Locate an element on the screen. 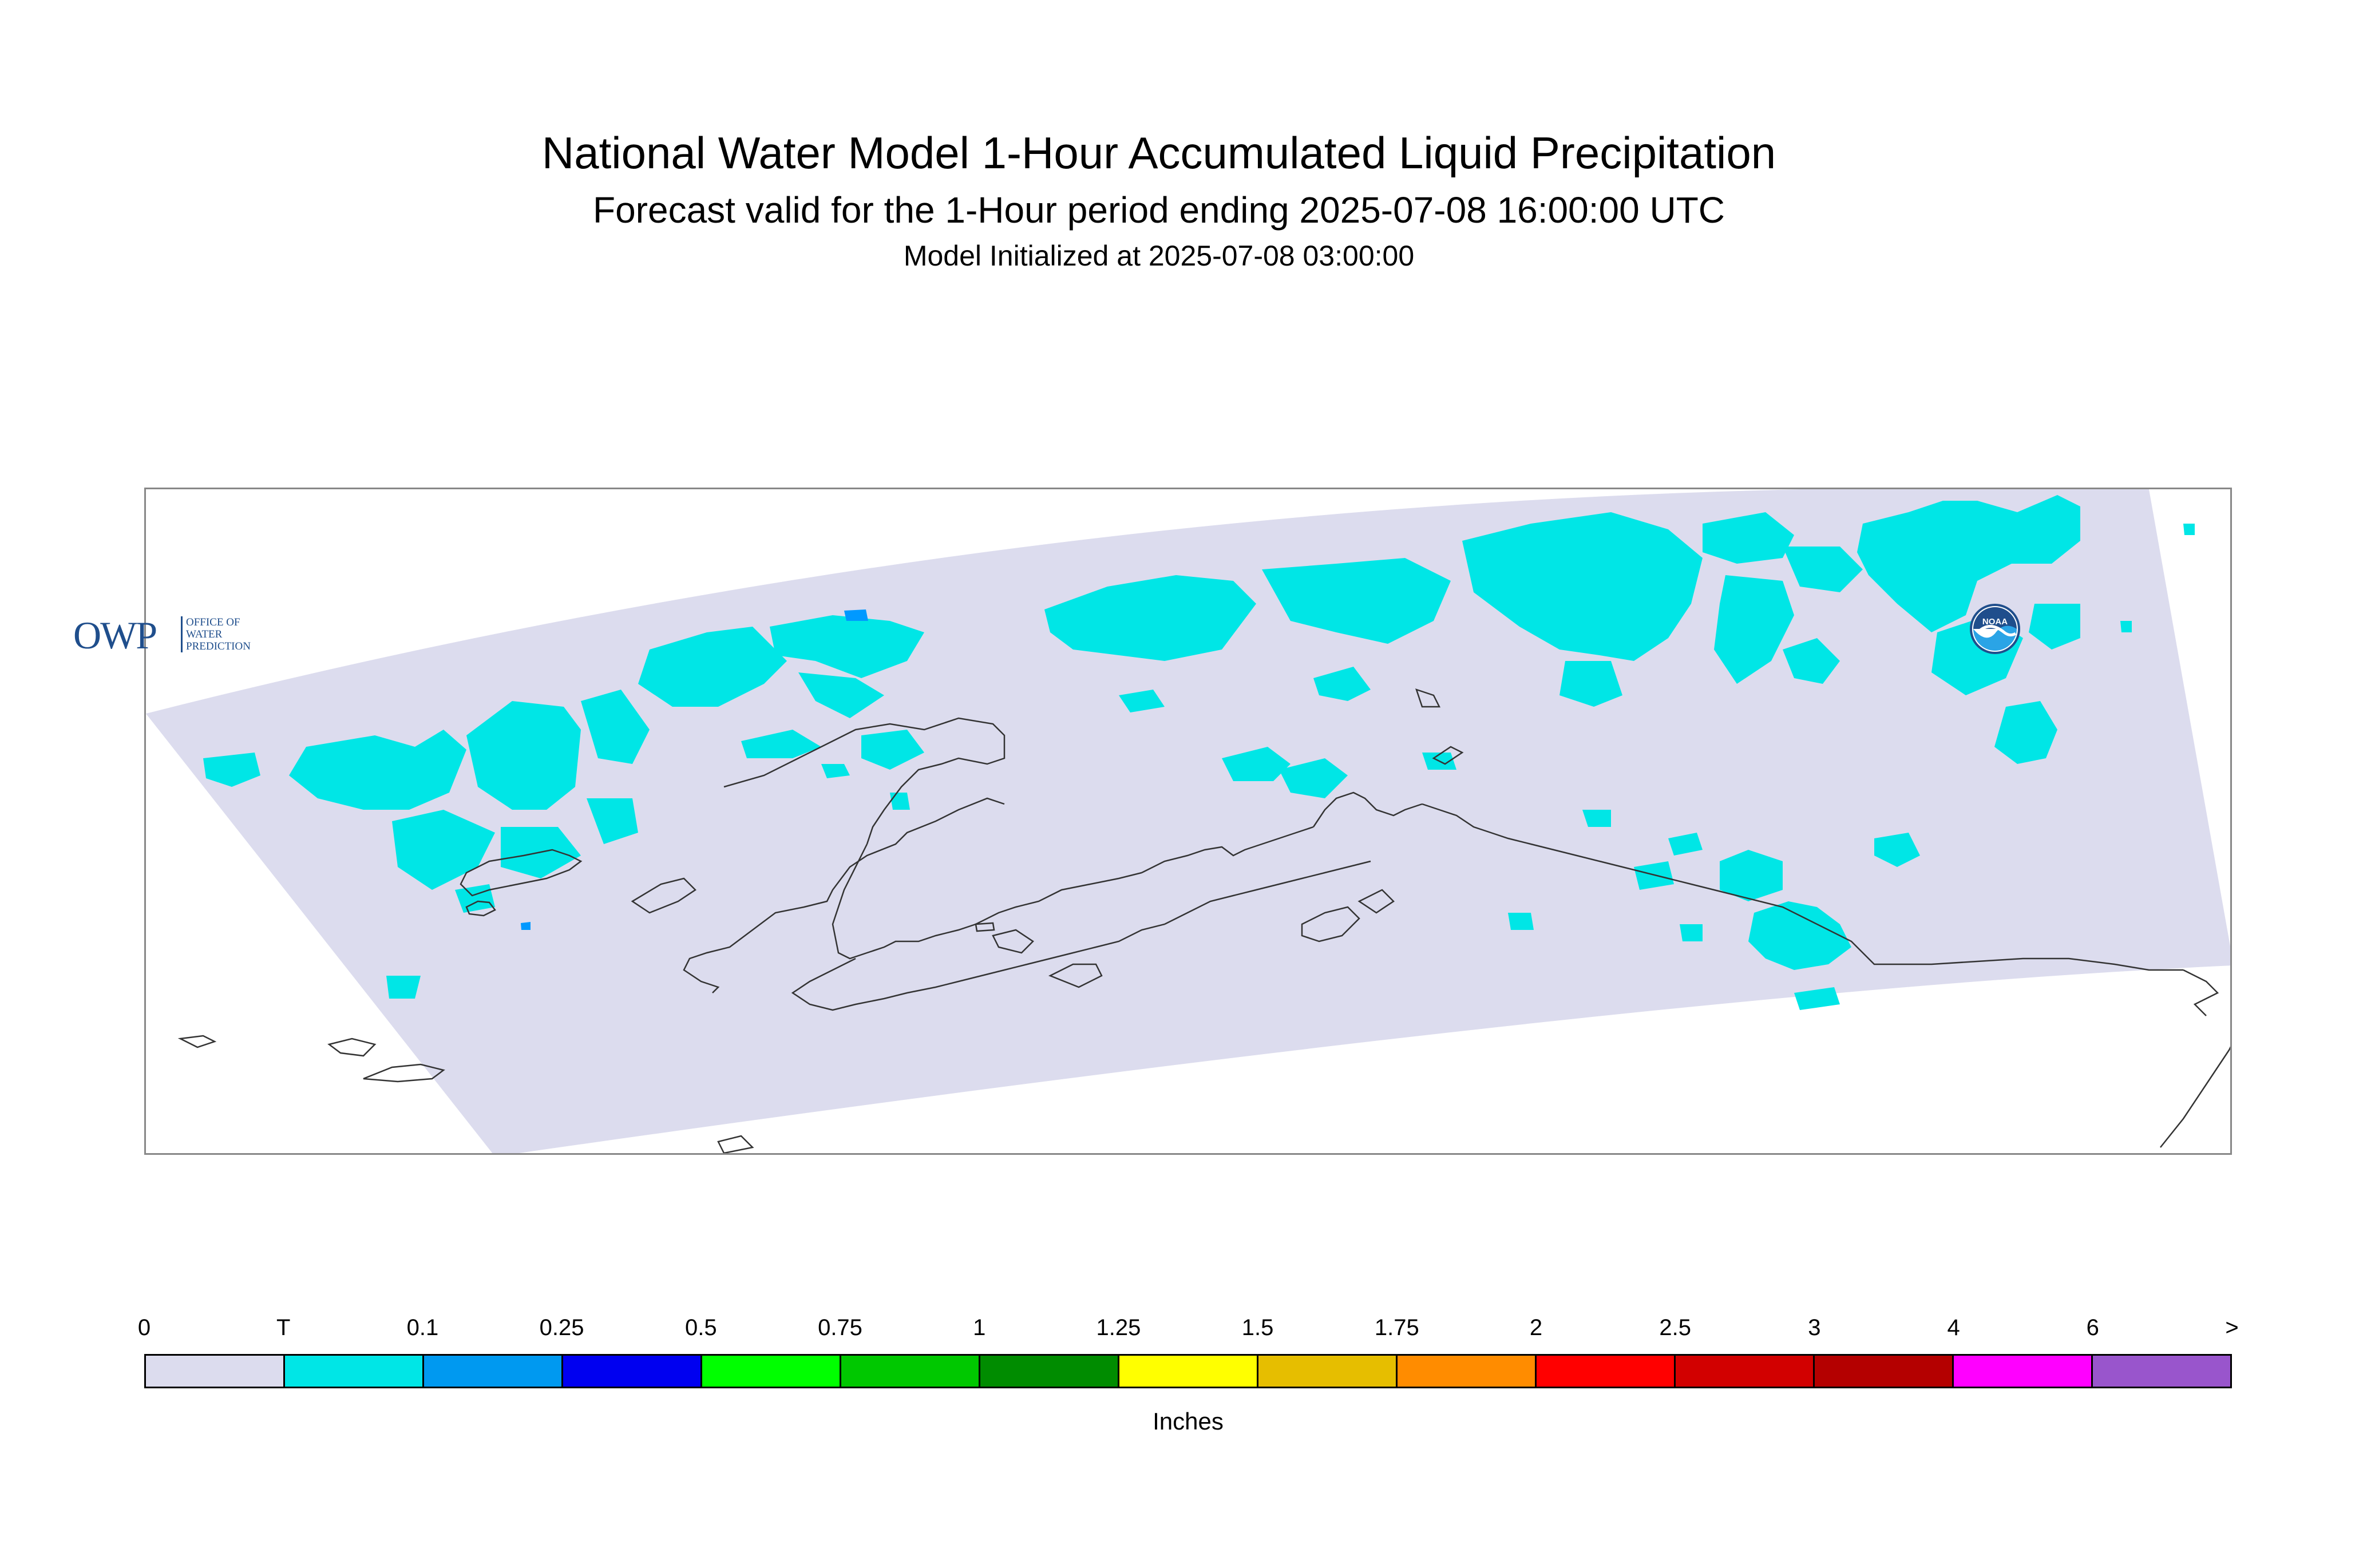 This screenshot has width=2375, height=1568. legend-tick-label: 1 is located at coordinates (979, 1327).